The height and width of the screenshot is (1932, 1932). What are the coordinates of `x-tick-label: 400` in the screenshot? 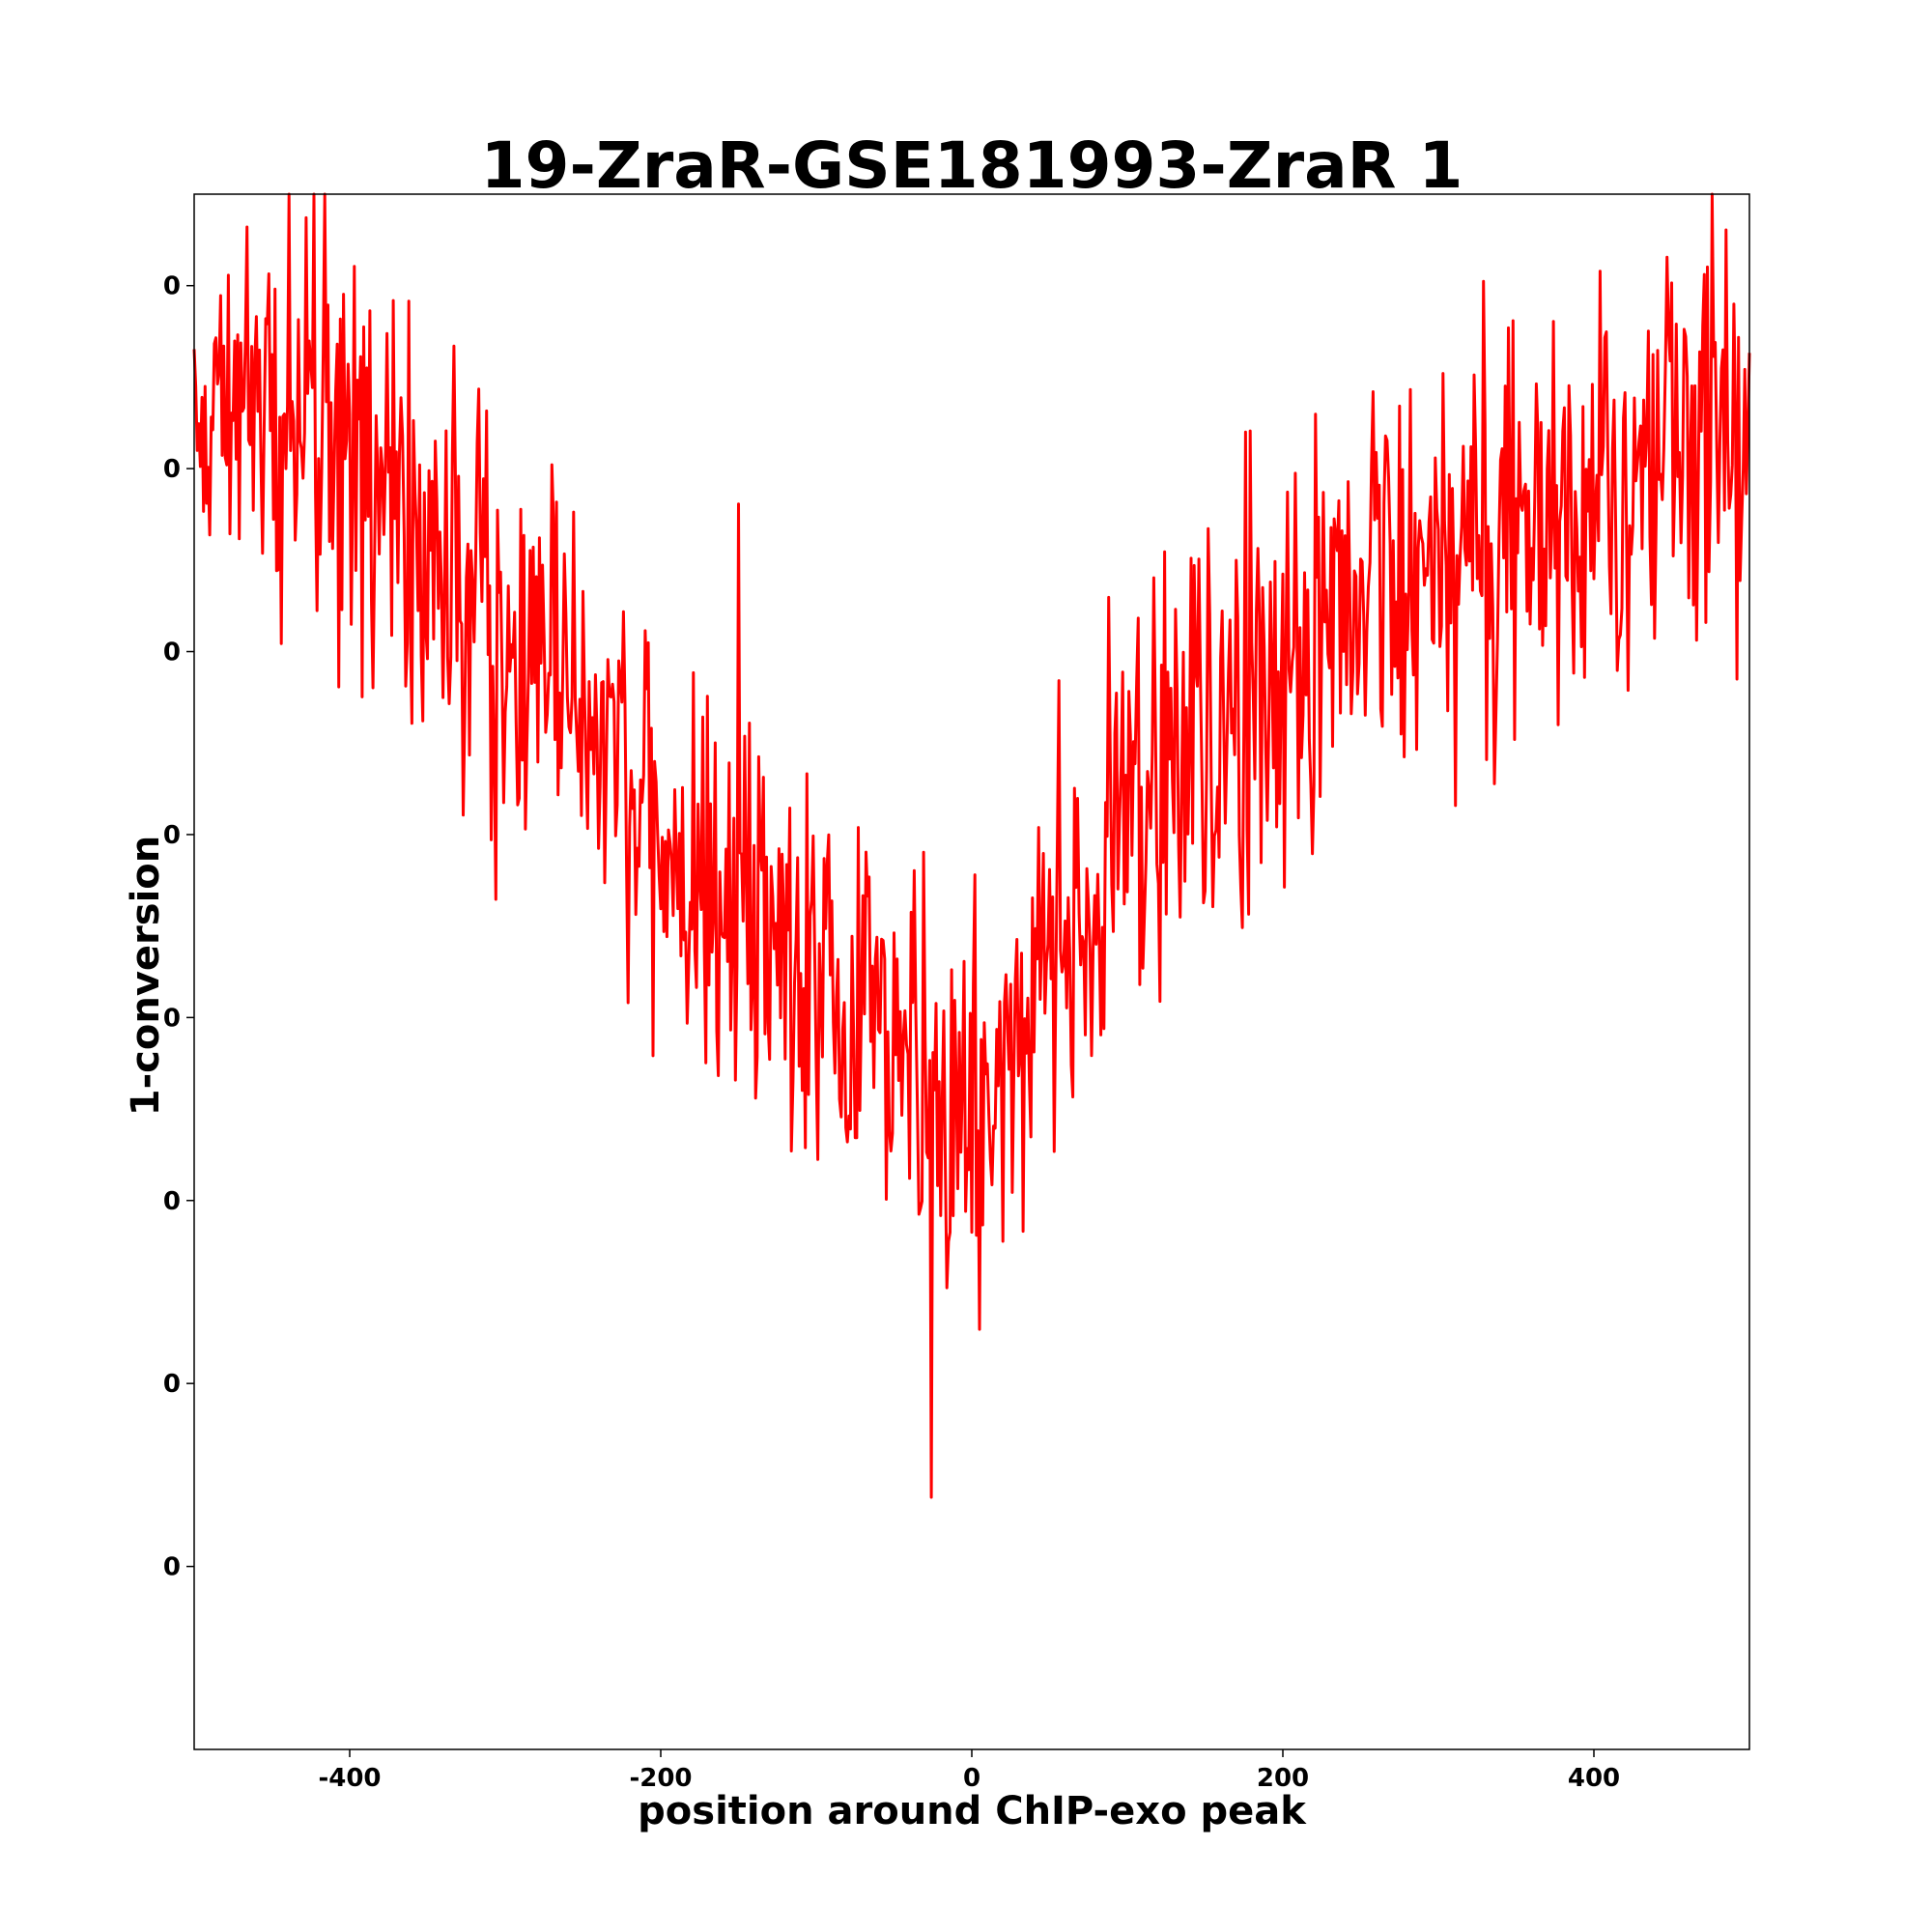 It's located at (1594, 1778).